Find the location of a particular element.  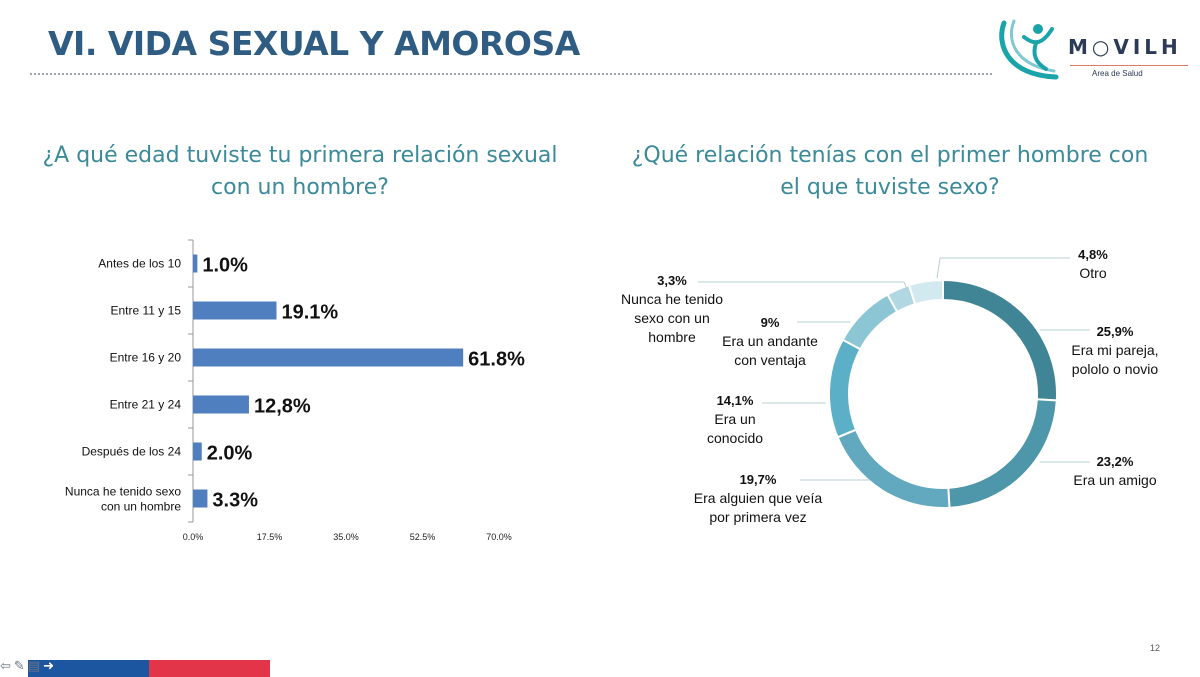

bottom-bar-blue is located at coordinates (88, 668).